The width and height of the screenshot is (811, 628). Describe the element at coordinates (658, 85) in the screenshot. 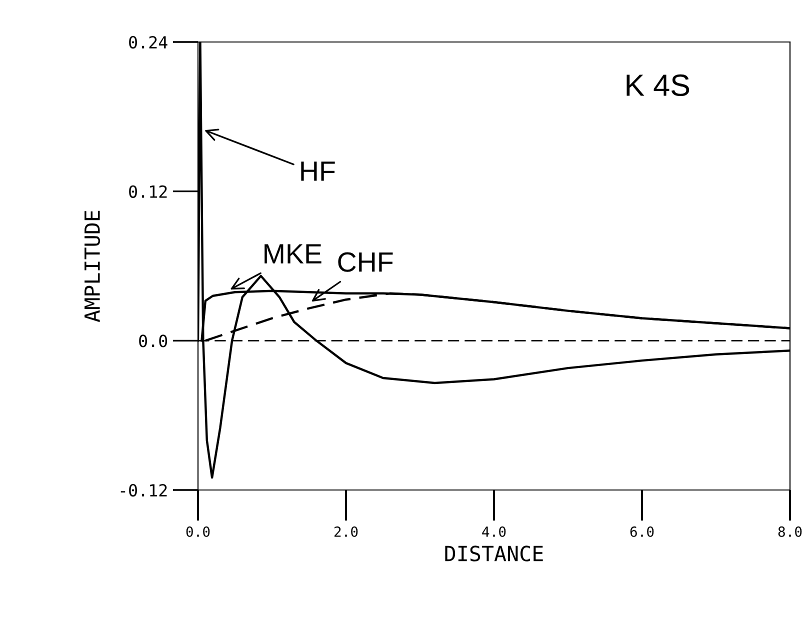

I see `annotation: K 4S` at that location.